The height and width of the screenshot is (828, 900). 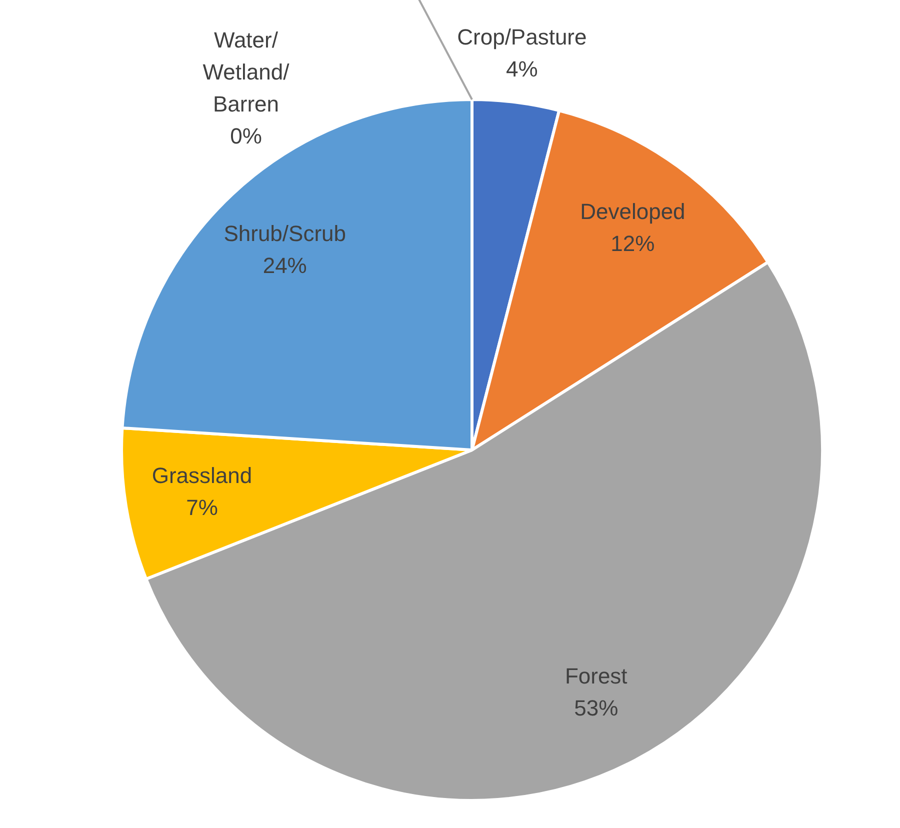 I want to click on data-label: 4%, so click(x=522, y=69).